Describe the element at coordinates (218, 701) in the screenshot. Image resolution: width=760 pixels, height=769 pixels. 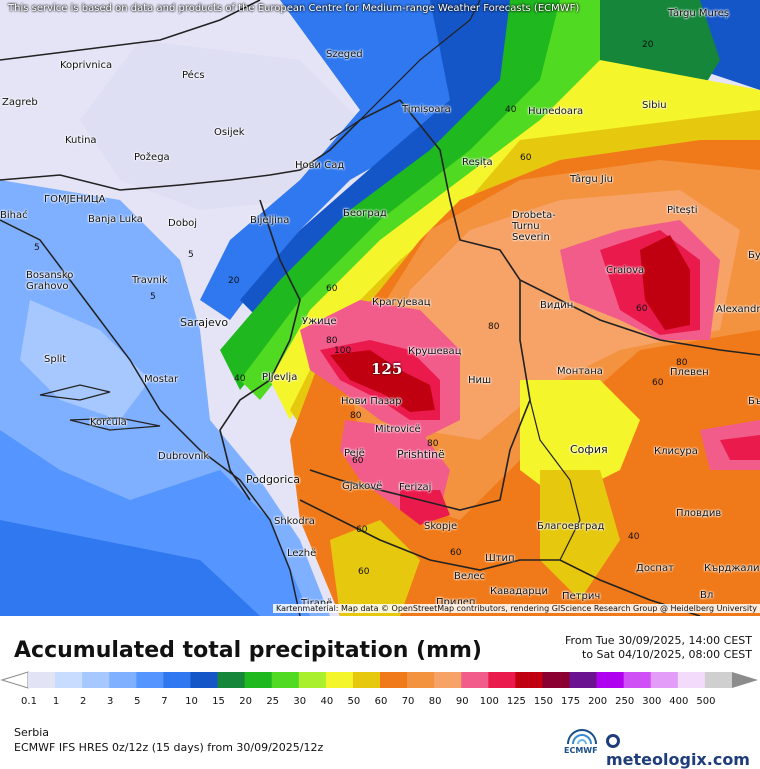
I see `legend-label: 15` at that location.